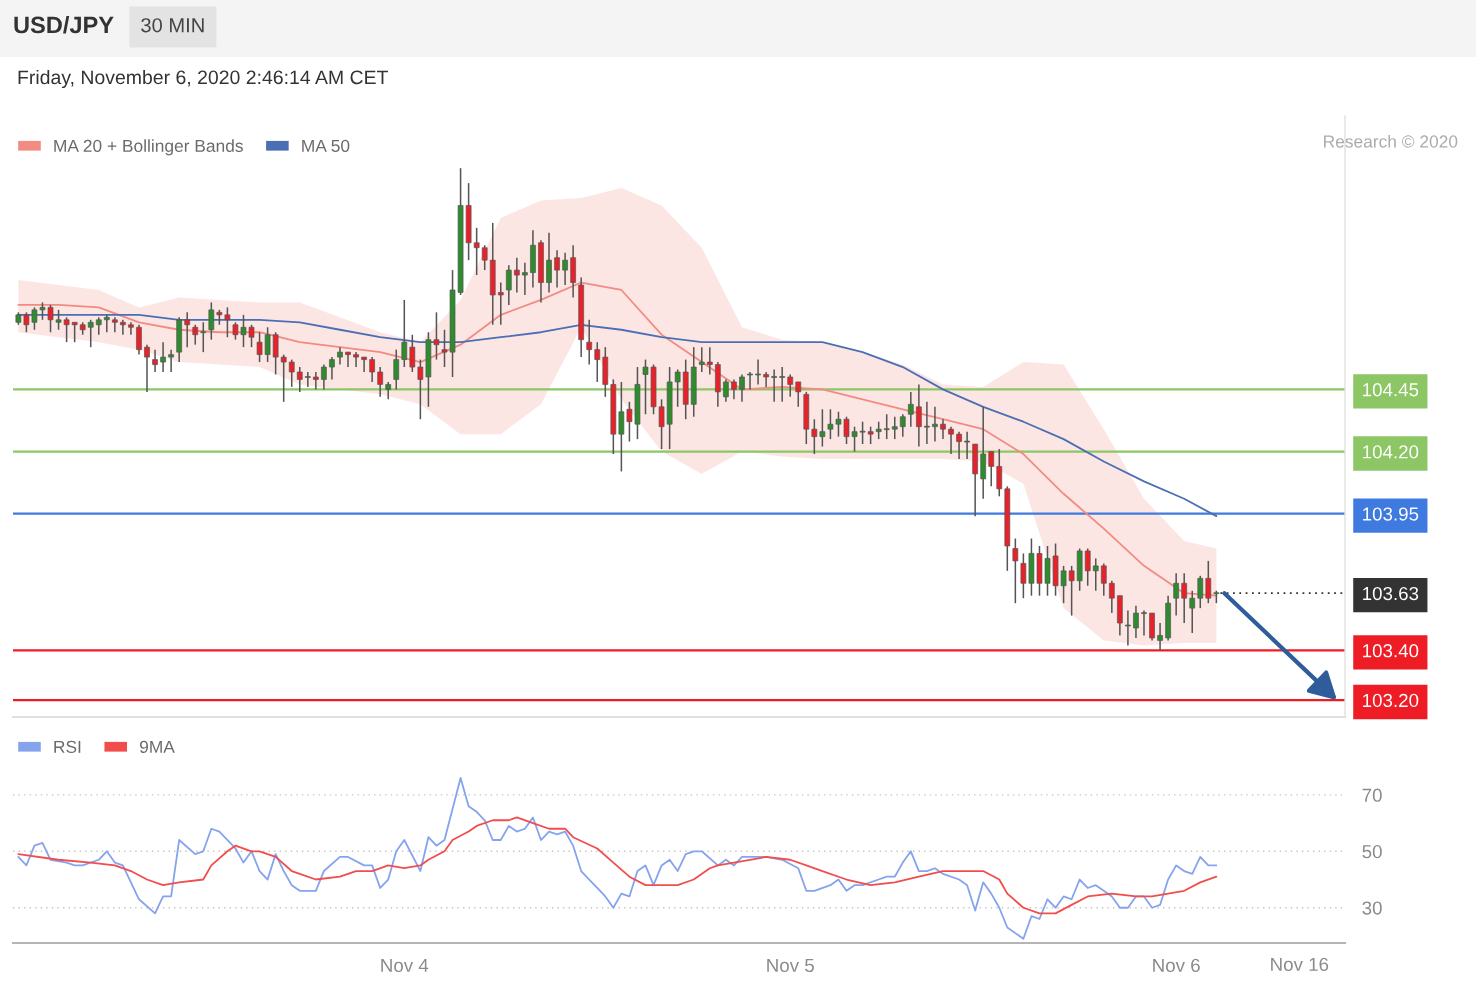  I want to click on y-tick-label: 104.20, so click(1391, 452).